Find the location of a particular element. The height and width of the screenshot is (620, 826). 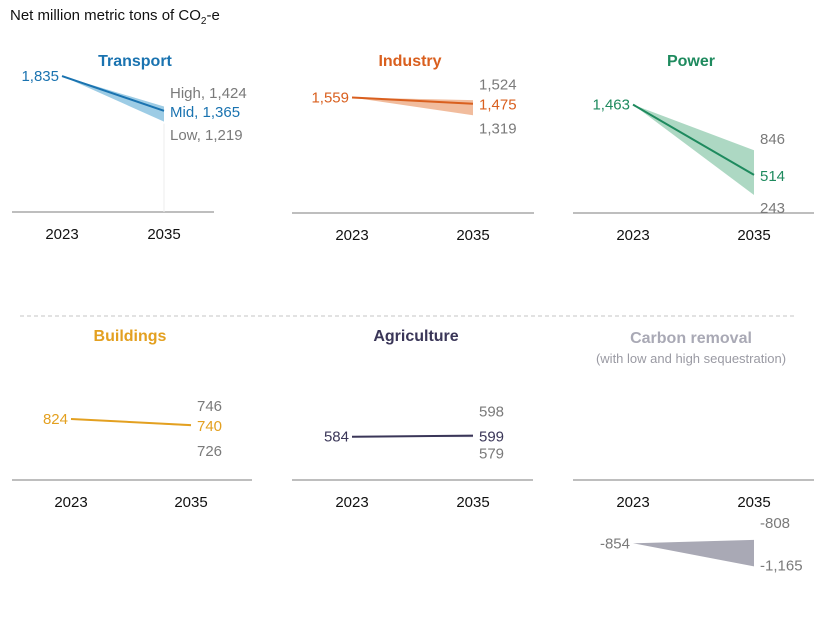

label-mid-agriculture: 599 is located at coordinates (491, 437).